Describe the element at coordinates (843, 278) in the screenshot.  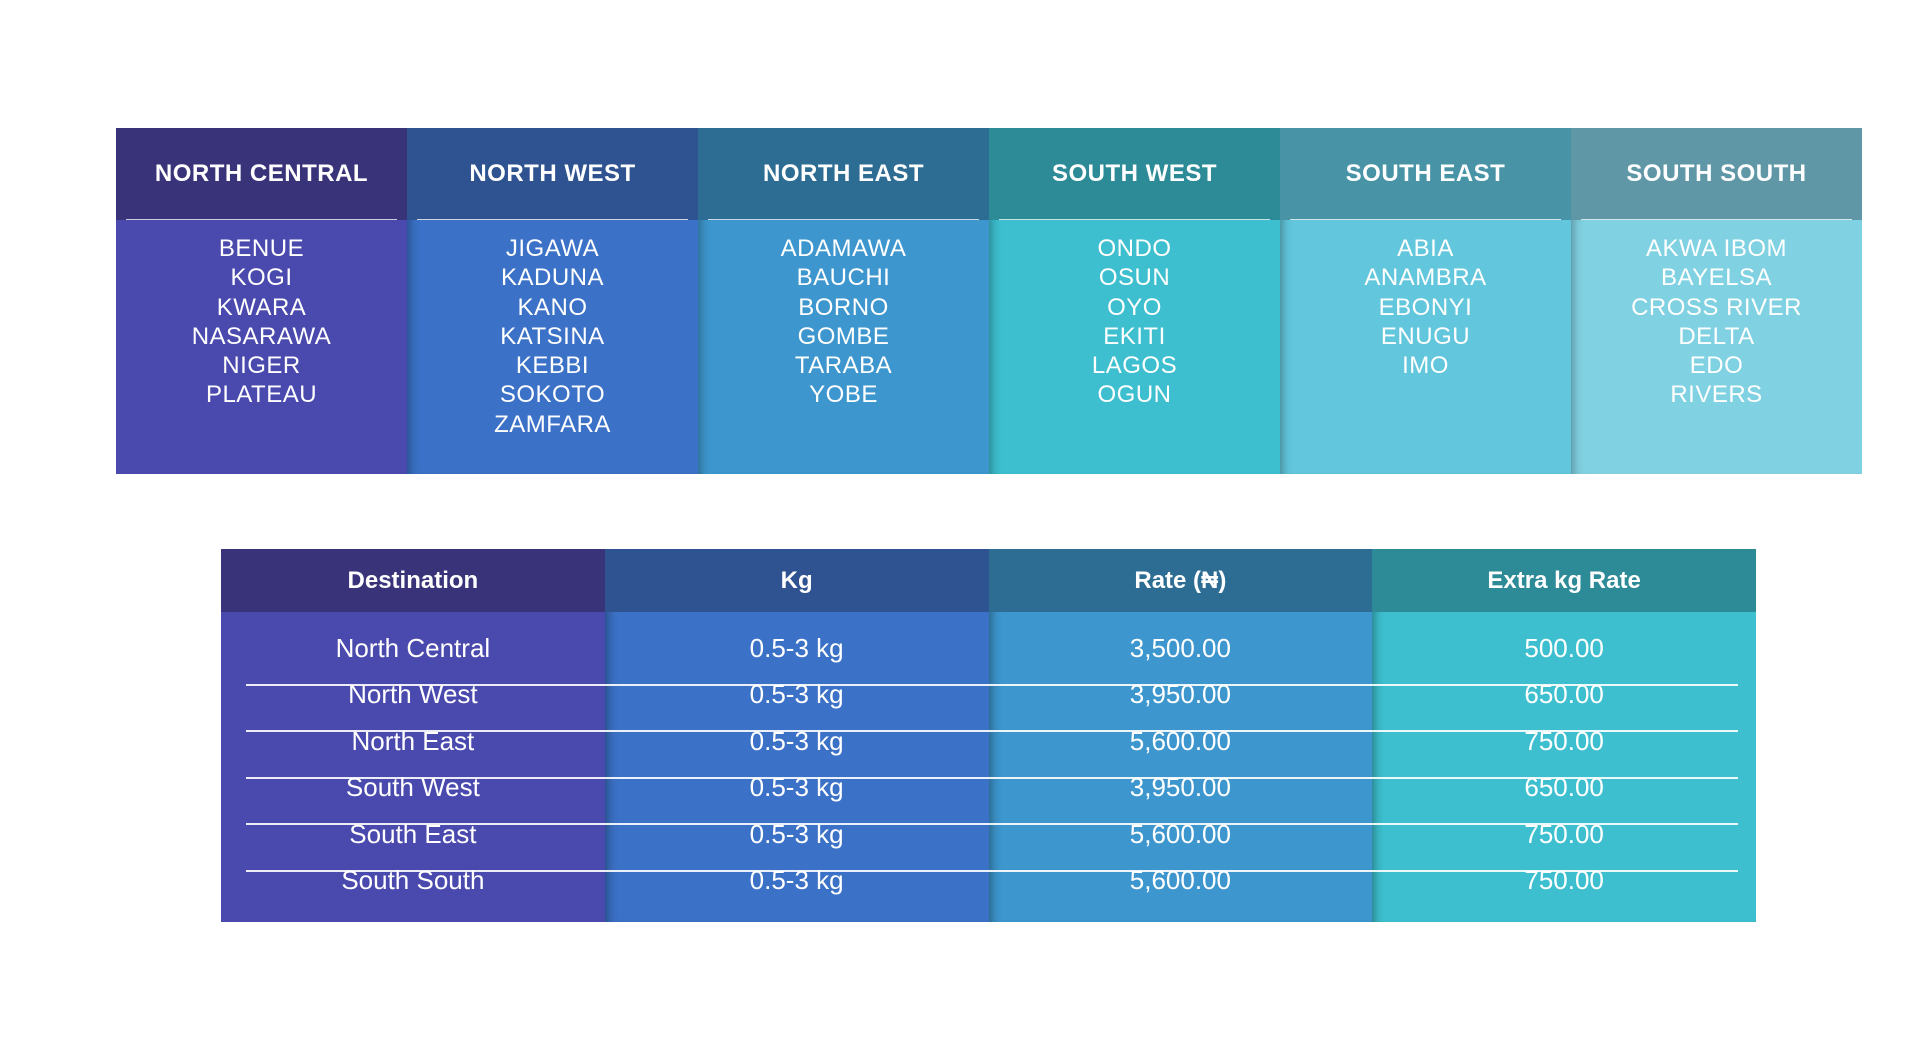
I see `state-name: BAUCHI` at that location.